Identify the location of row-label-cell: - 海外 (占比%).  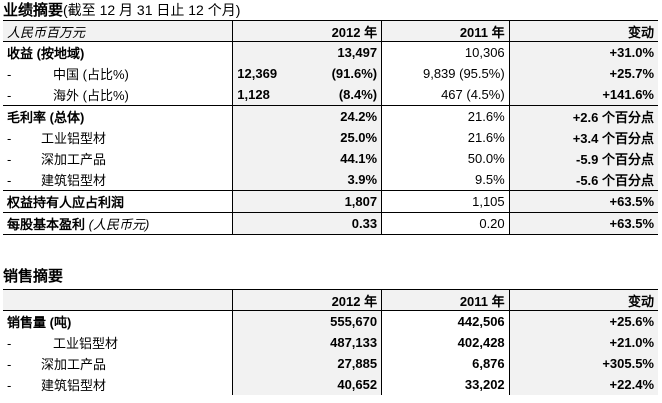
(118, 95).